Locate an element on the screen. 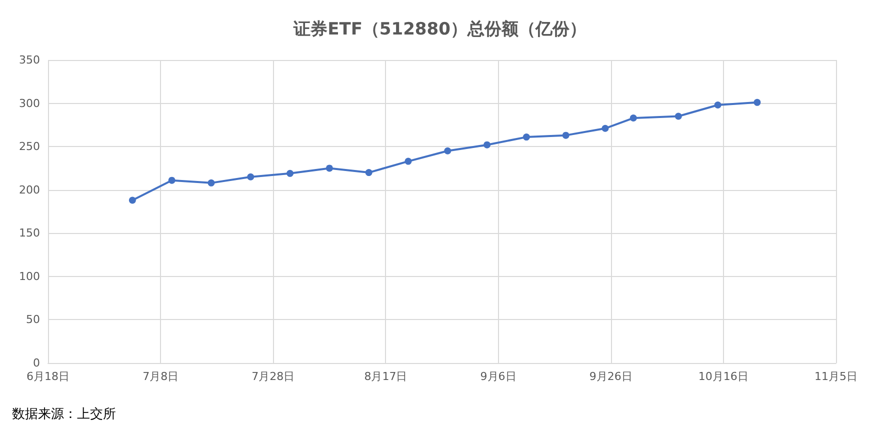 This screenshot has height=437, width=880. x-tick-label: 7月8日 is located at coordinates (160, 376).